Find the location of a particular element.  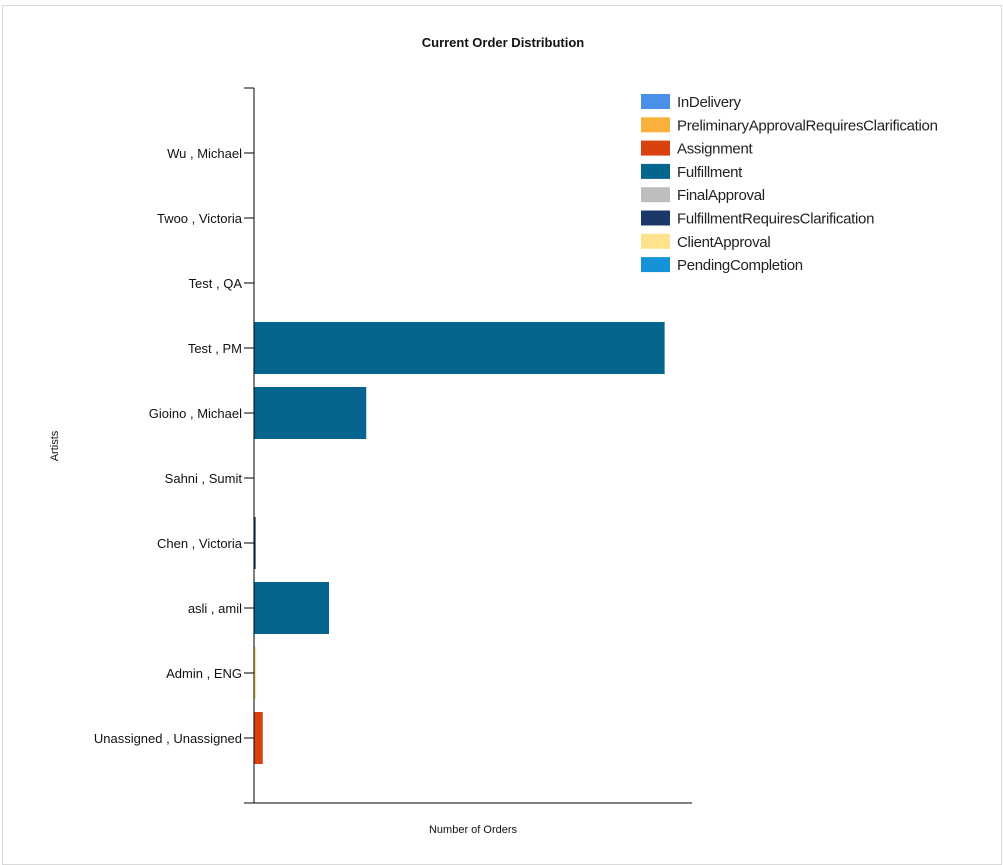

y-axis-label: Artists is located at coordinates (55, 445).